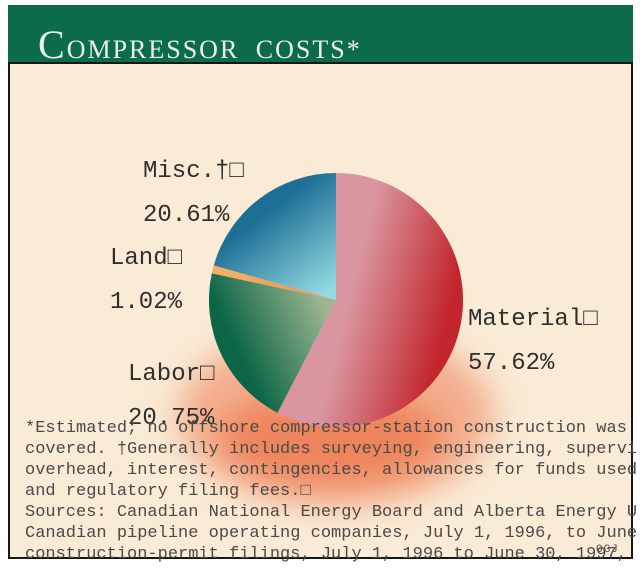  Describe the element at coordinates (171, 374) in the screenshot. I see `label-labor-name: Labor□` at that location.